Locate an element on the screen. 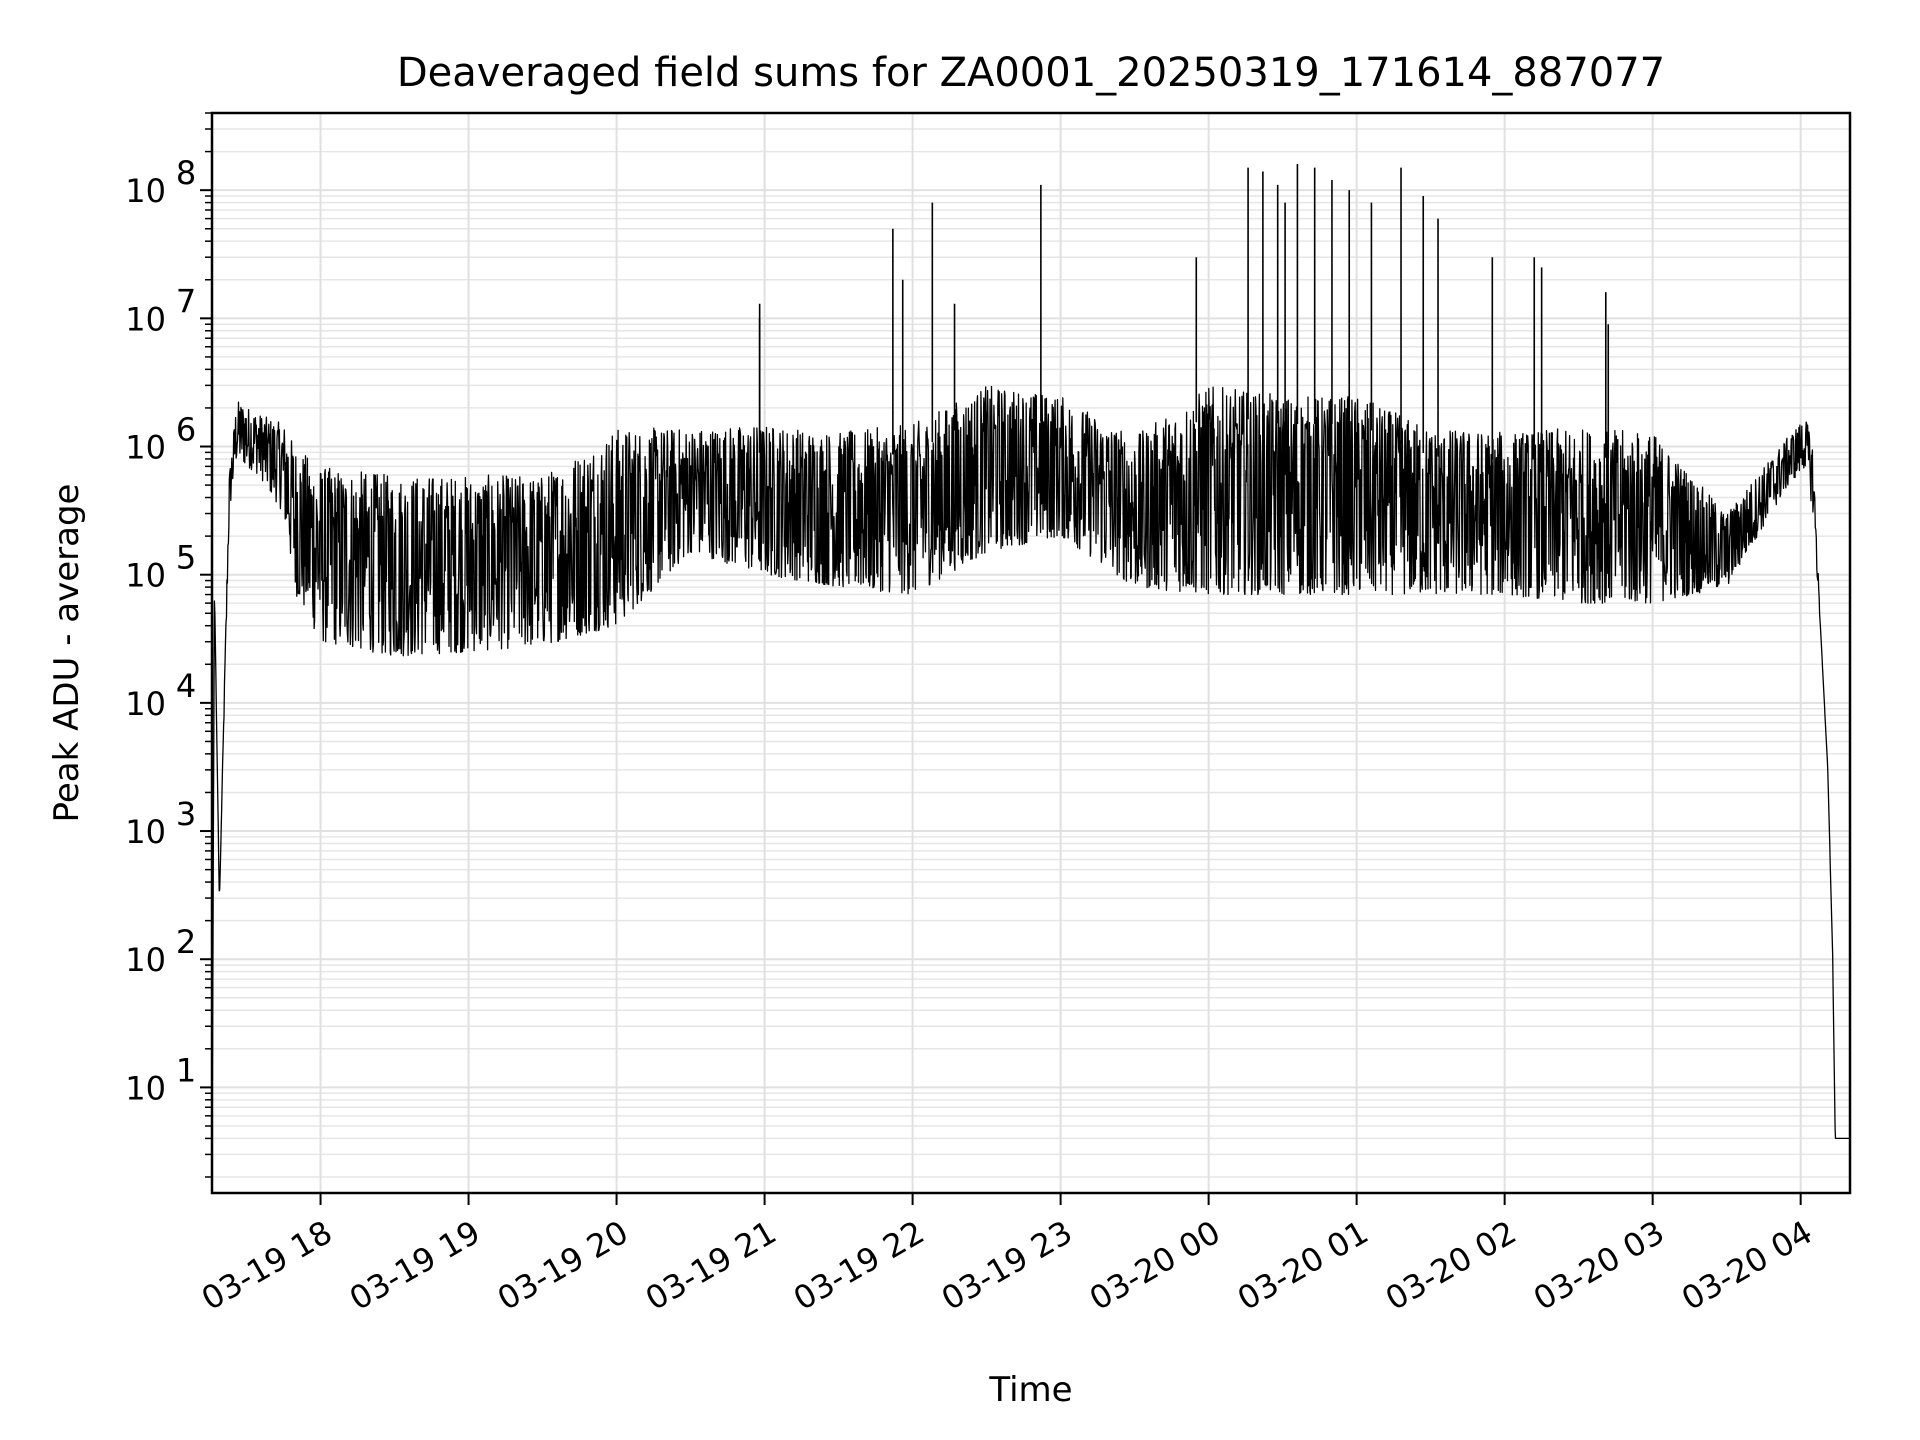  y-axis: 10 1 10 2 10 3 10 4 10 5 10 6 10 7 10 8 is located at coordinates (168, 645).